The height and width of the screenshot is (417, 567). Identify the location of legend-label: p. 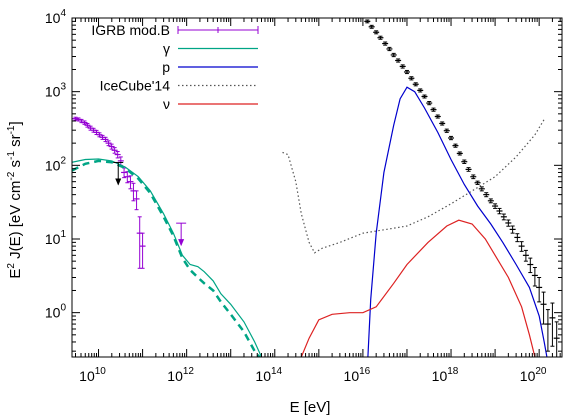
(166, 67).